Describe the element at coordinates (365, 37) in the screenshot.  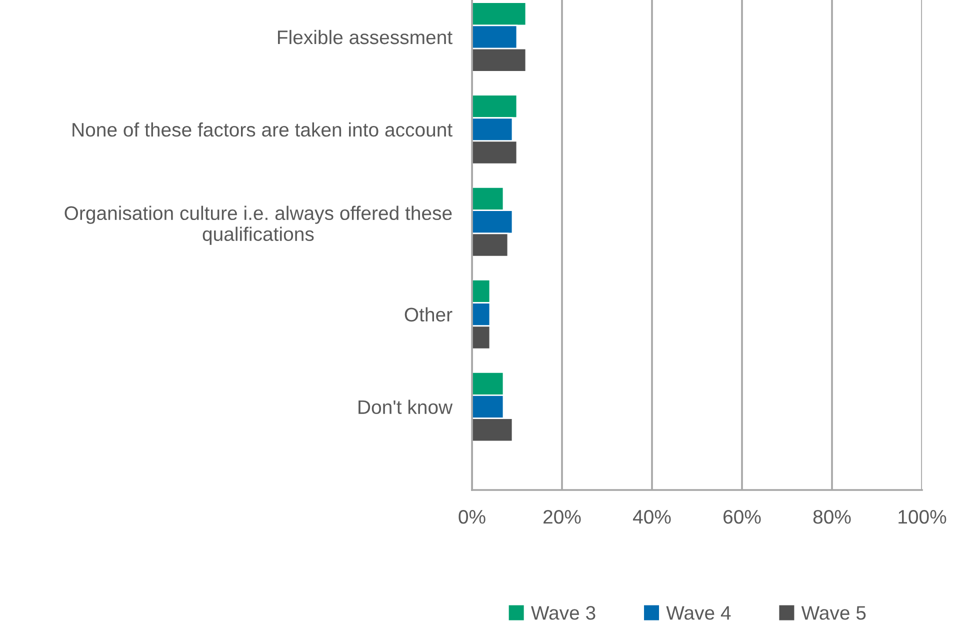
I see `y-tick-label: Flexible assessment` at that location.